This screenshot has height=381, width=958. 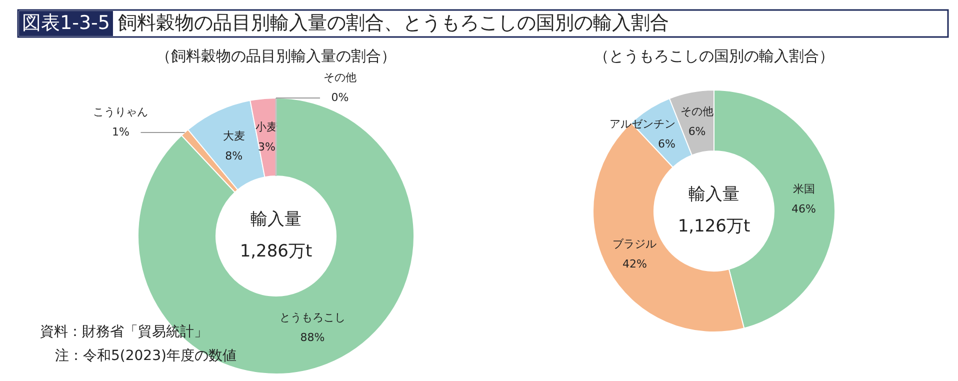 What do you see at coordinates (312, 317) in the screenshot?
I see `slice-label: とうもろこし` at bounding box center [312, 317].